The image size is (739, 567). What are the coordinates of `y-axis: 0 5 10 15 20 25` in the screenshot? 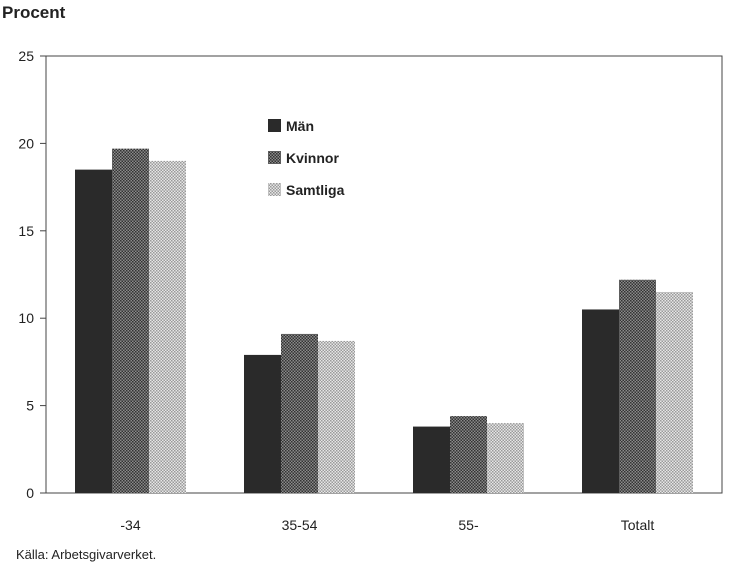 It's located at (32, 274).